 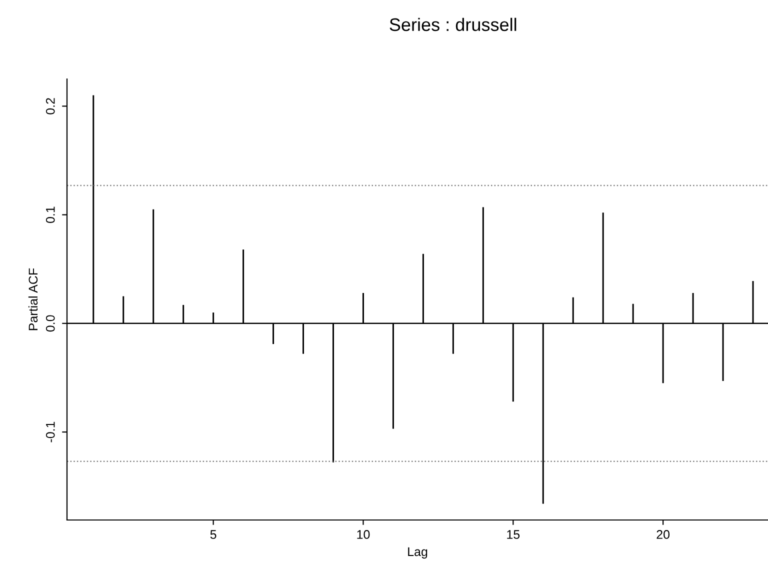 I want to click on x-axis-title: Lag, so click(x=418, y=553).